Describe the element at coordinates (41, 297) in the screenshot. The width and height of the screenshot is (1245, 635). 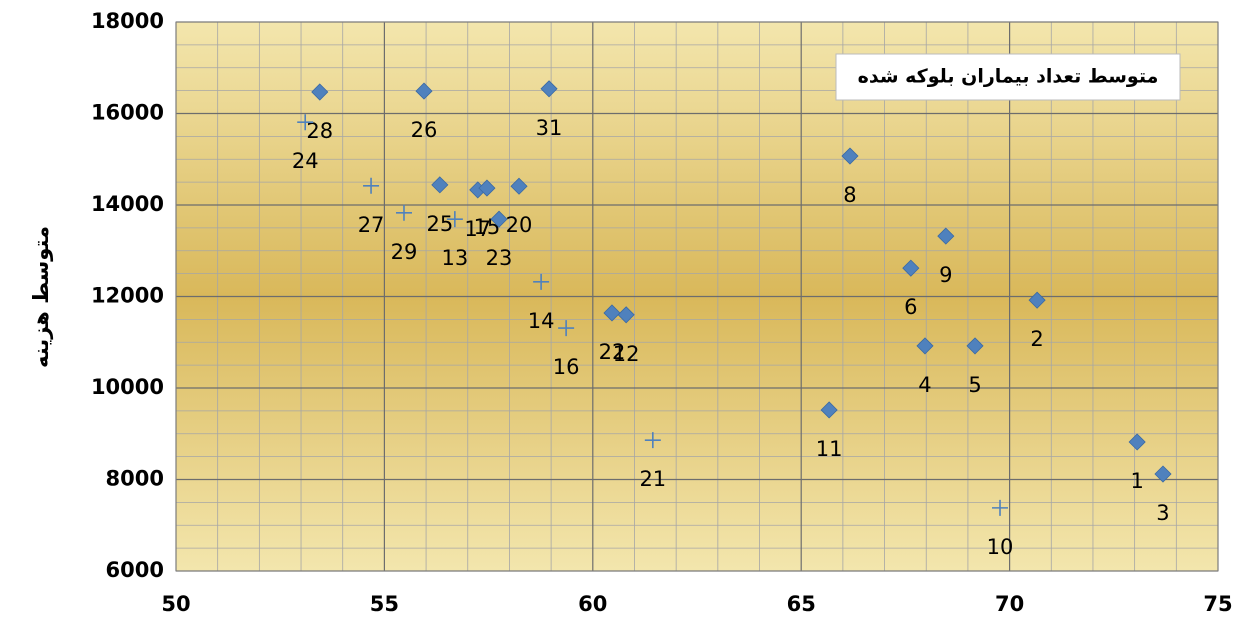
I see `y-axis-title: متوسط هزینه` at that location.